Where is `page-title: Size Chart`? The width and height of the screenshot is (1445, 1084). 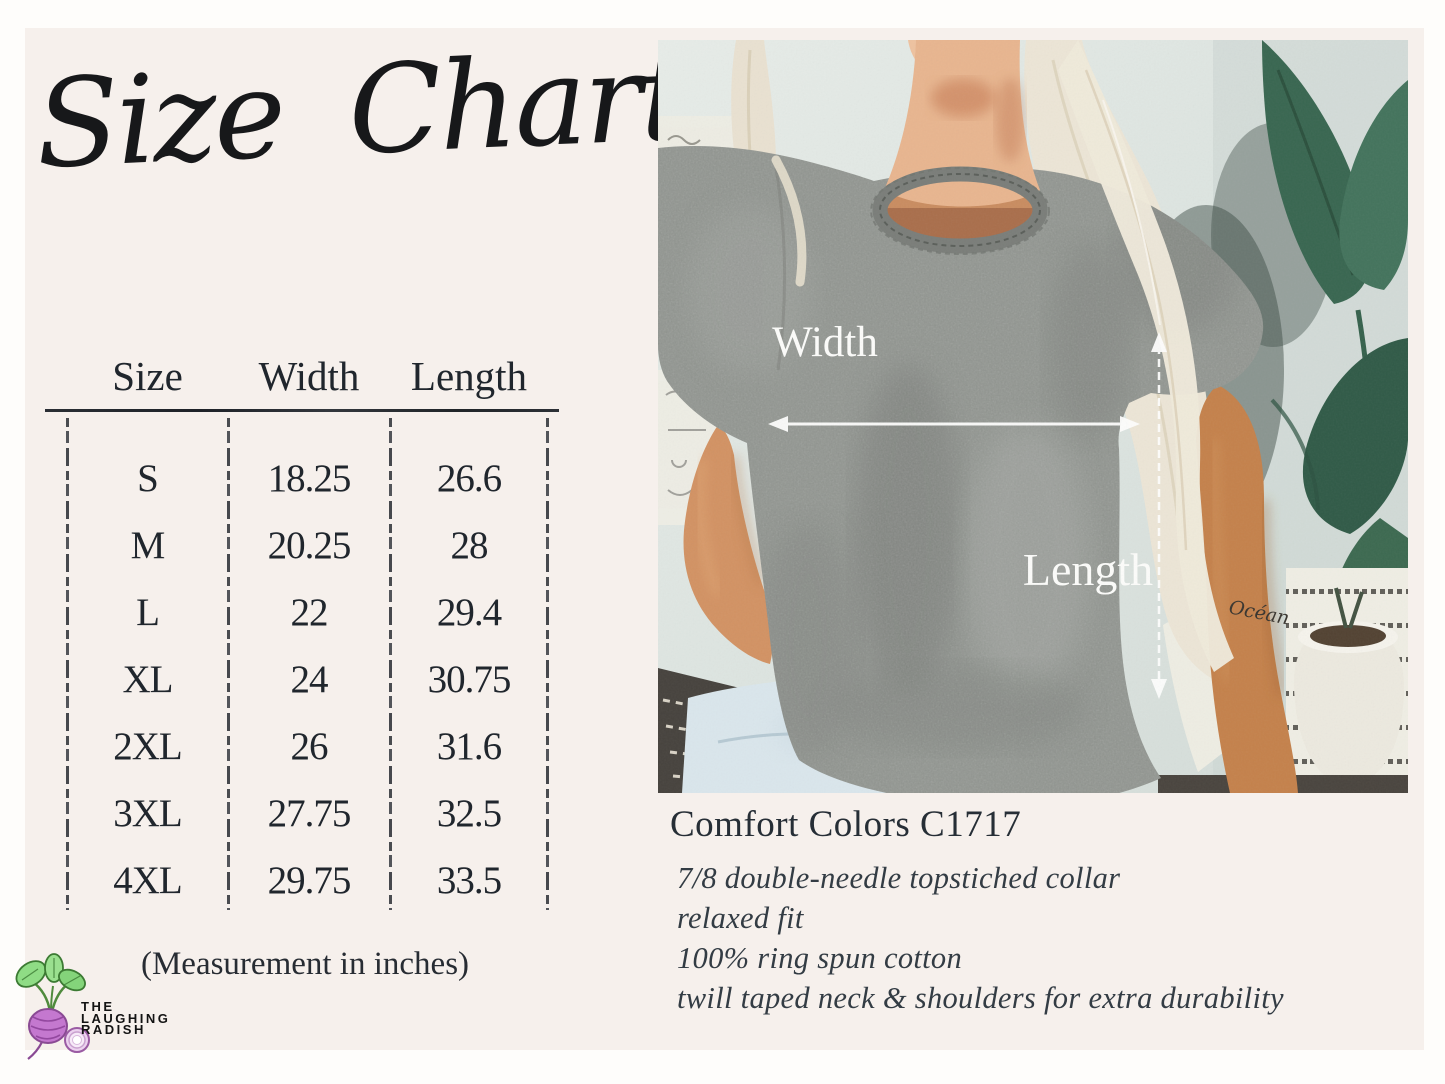
page-title: Size Chart is located at coordinates (360, 110).